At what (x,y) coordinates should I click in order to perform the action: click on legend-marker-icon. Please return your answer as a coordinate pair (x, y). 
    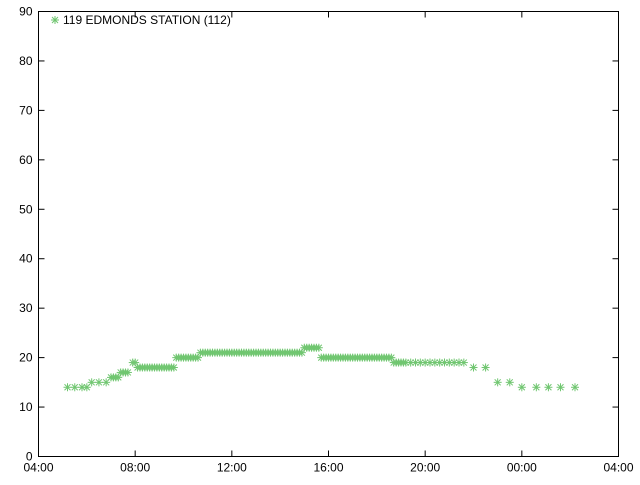
    Looking at the image, I should click on (55, 20).